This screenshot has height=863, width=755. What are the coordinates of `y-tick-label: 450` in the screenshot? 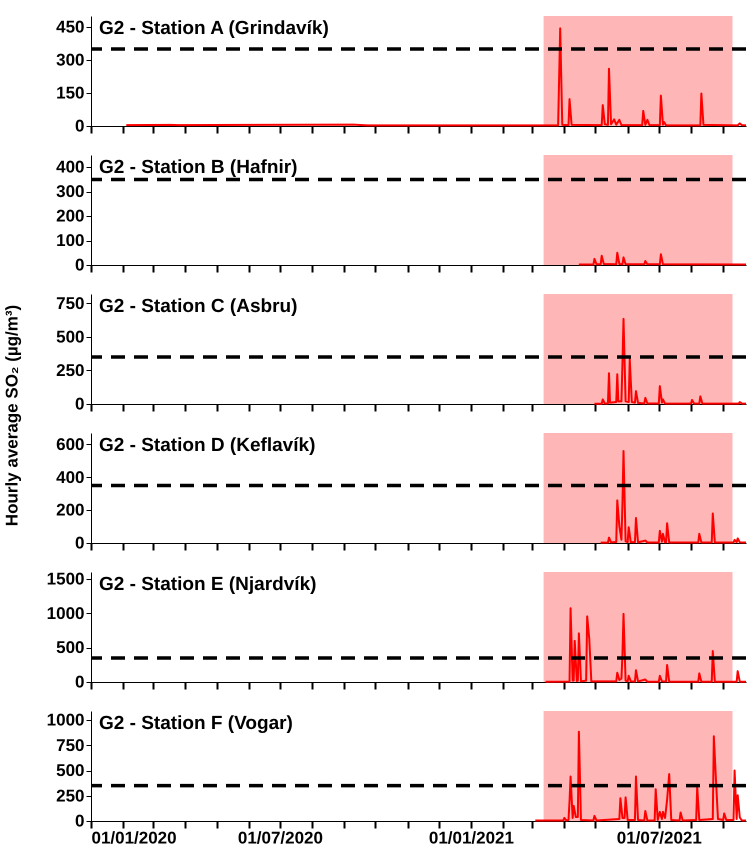 It's located at (70, 27).